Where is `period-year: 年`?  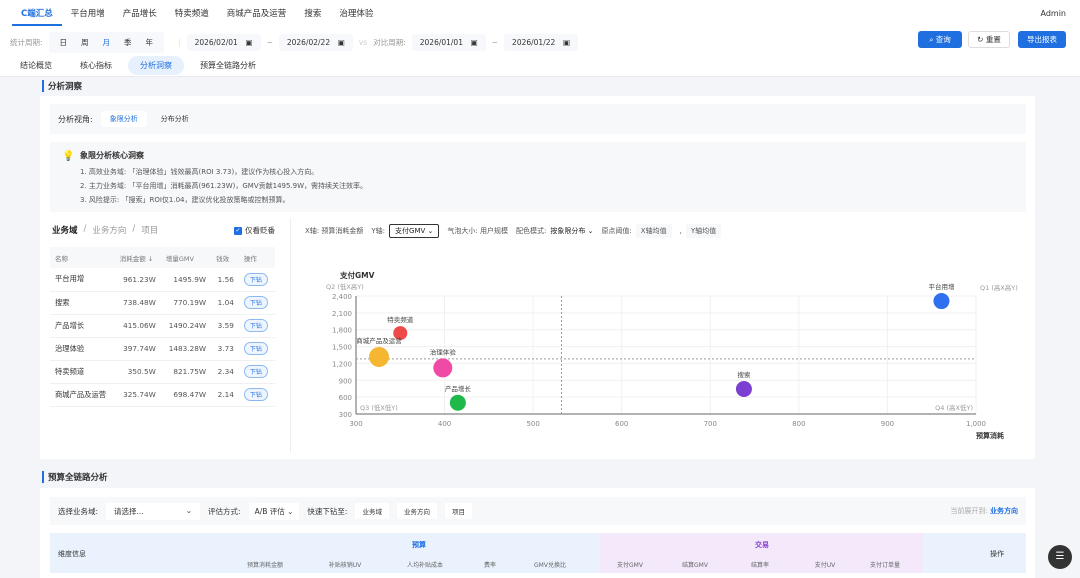 period-year: 年 is located at coordinates (149, 42).